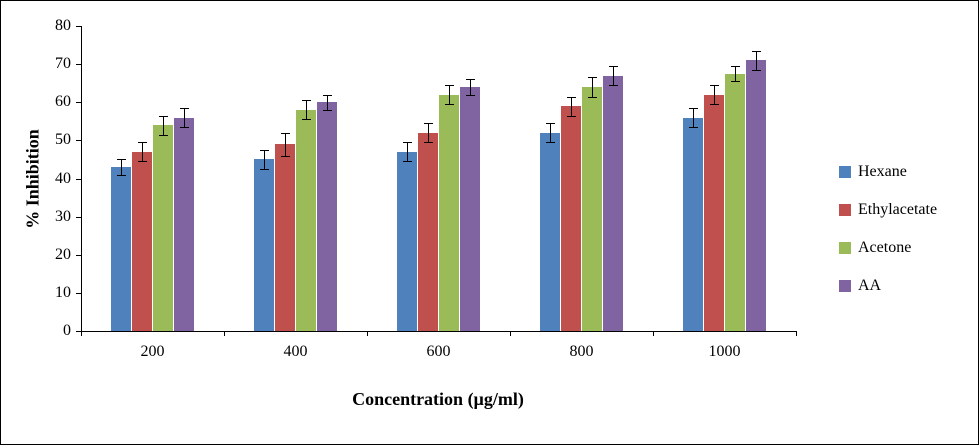 The image size is (979, 445). Describe the element at coordinates (63, 102) in the screenshot. I see `y-tick-label: 60` at that location.